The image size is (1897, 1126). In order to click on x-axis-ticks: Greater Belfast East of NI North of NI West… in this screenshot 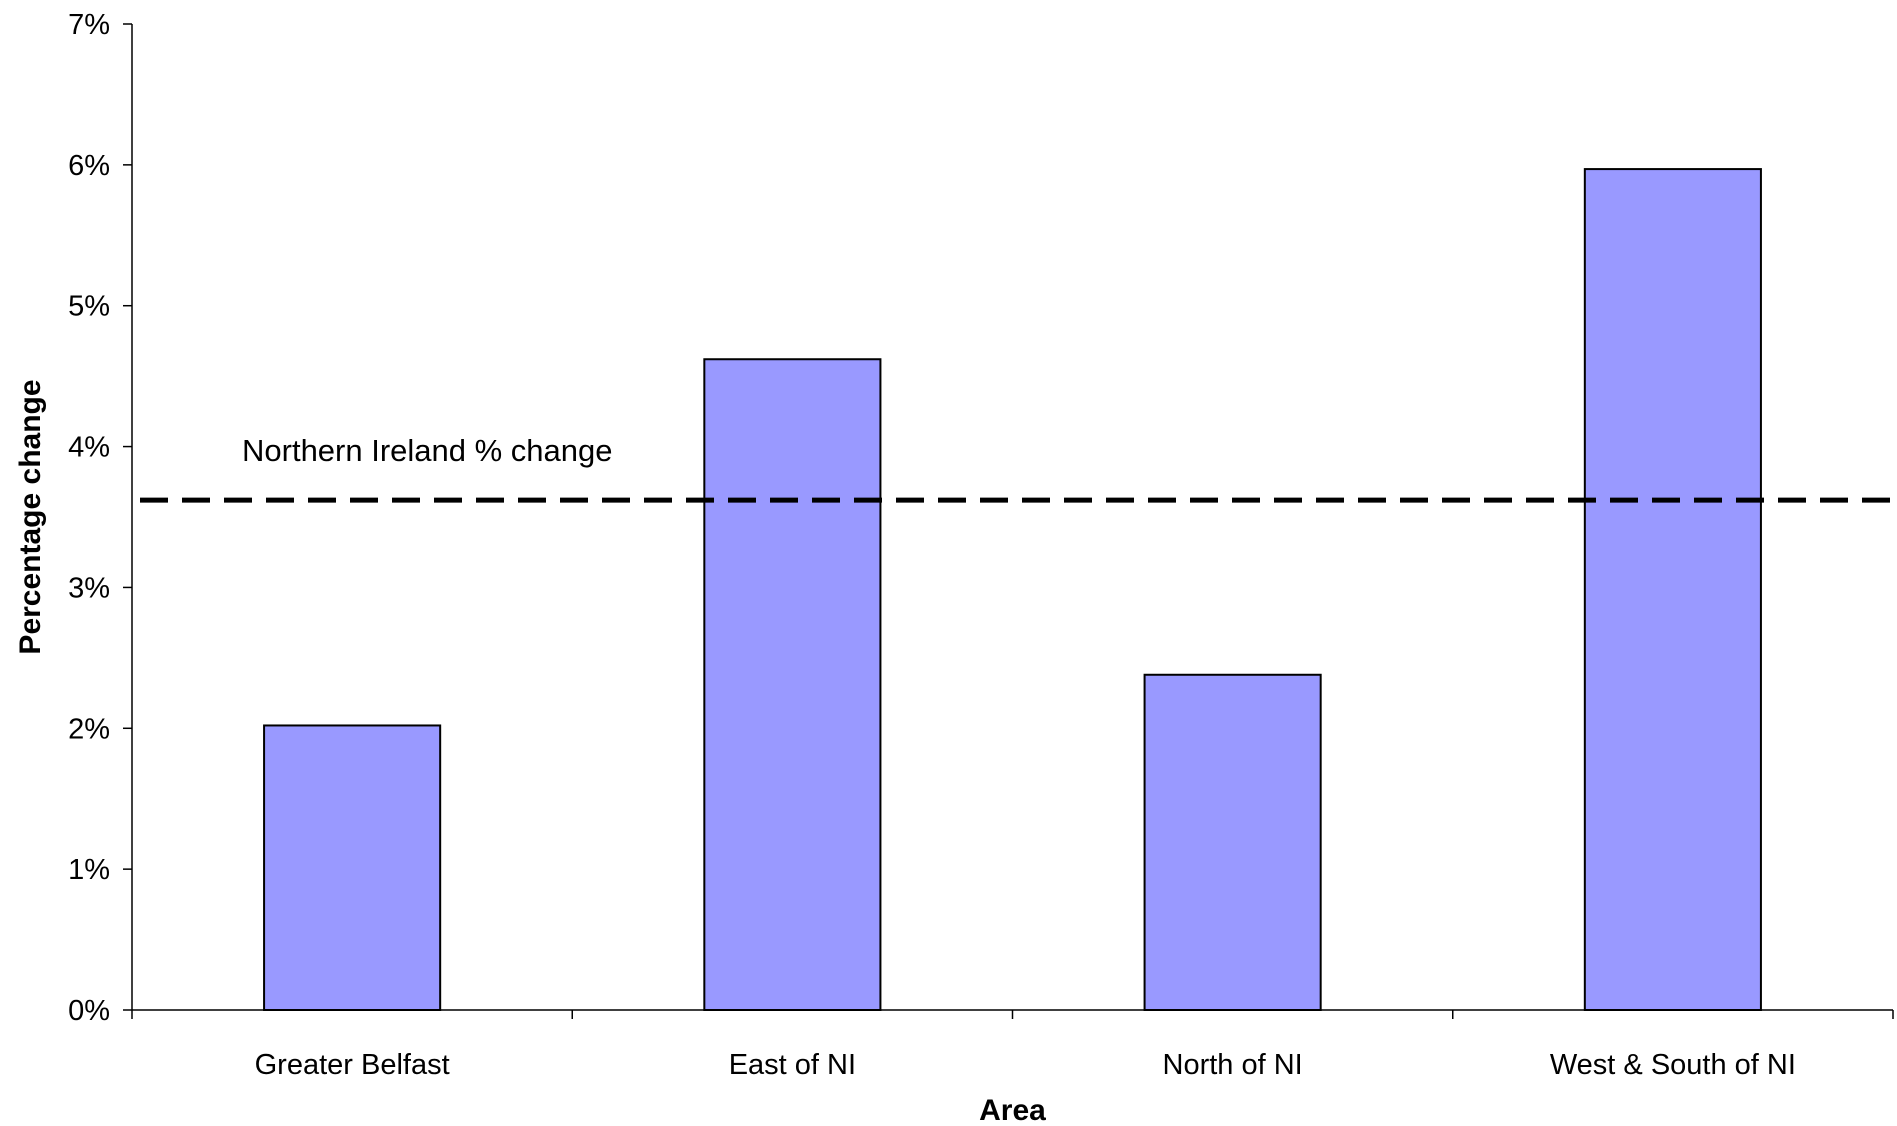, I will do `click(1012, 1045)`.